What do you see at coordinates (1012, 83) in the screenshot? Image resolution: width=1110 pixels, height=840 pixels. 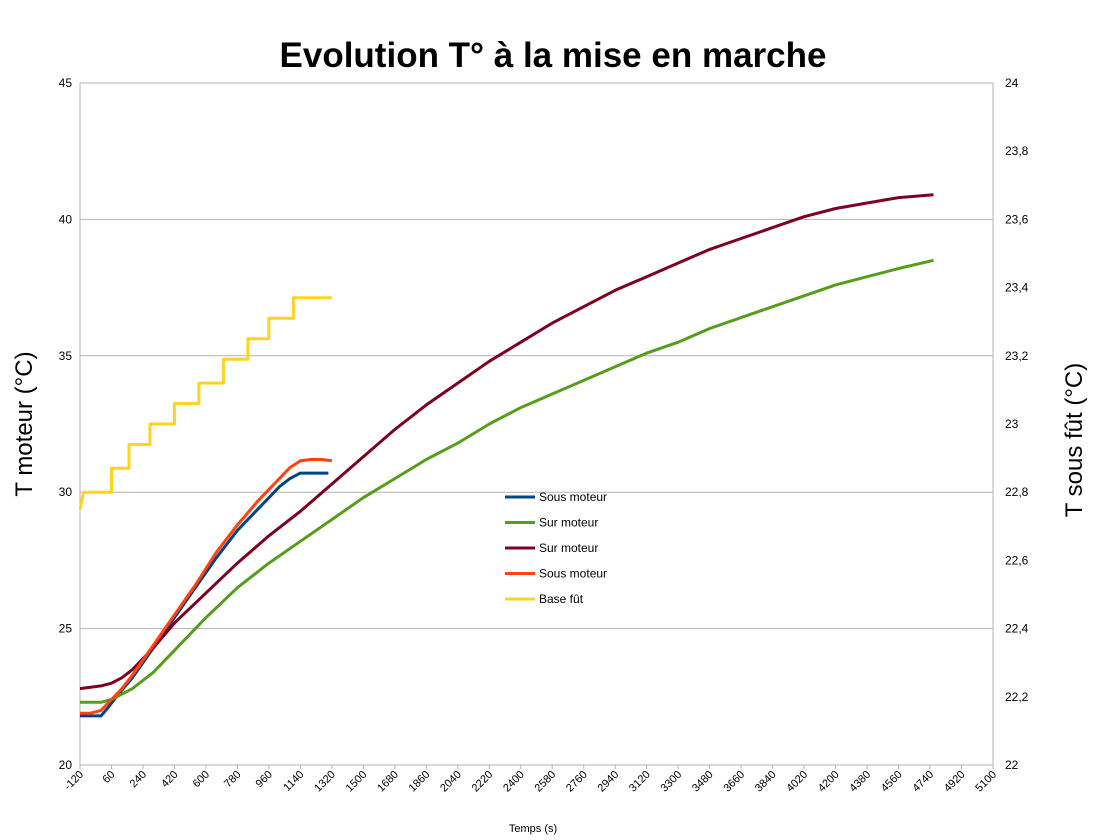 I see `y-tick-label-right: 24` at bounding box center [1012, 83].